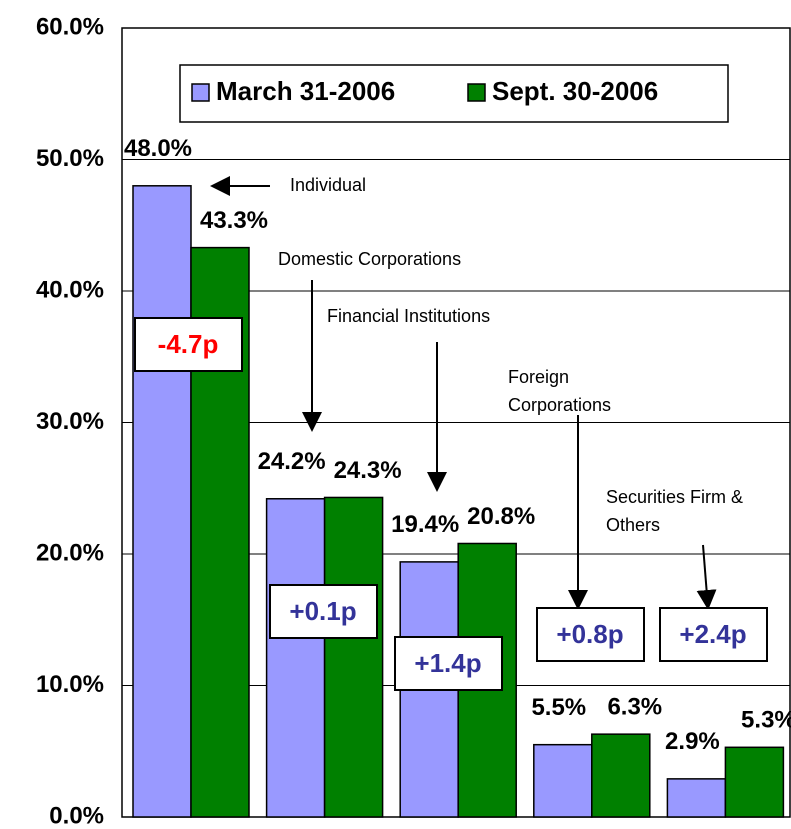  Describe the element at coordinates (674, 497) in the screenshot. I see `annotation: Securities Firm &` at that location.